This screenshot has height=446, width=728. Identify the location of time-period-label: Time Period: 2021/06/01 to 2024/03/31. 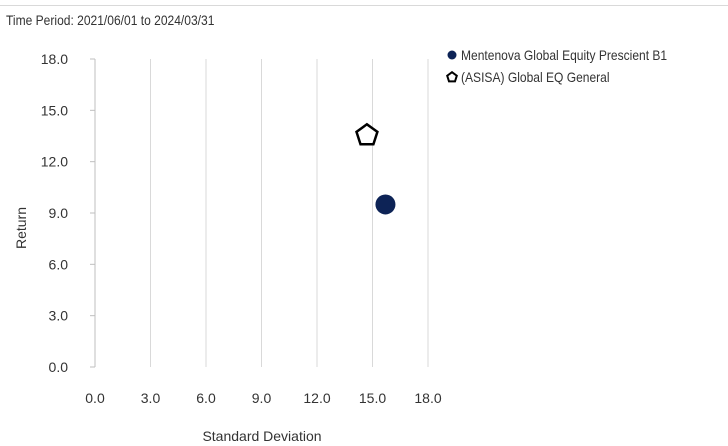
(110, 20).